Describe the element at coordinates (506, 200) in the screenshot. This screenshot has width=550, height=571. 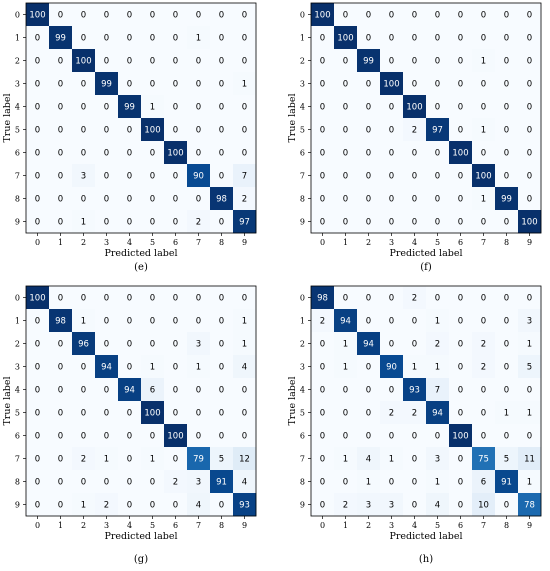
I see `cell-value-label: 99` at that location.